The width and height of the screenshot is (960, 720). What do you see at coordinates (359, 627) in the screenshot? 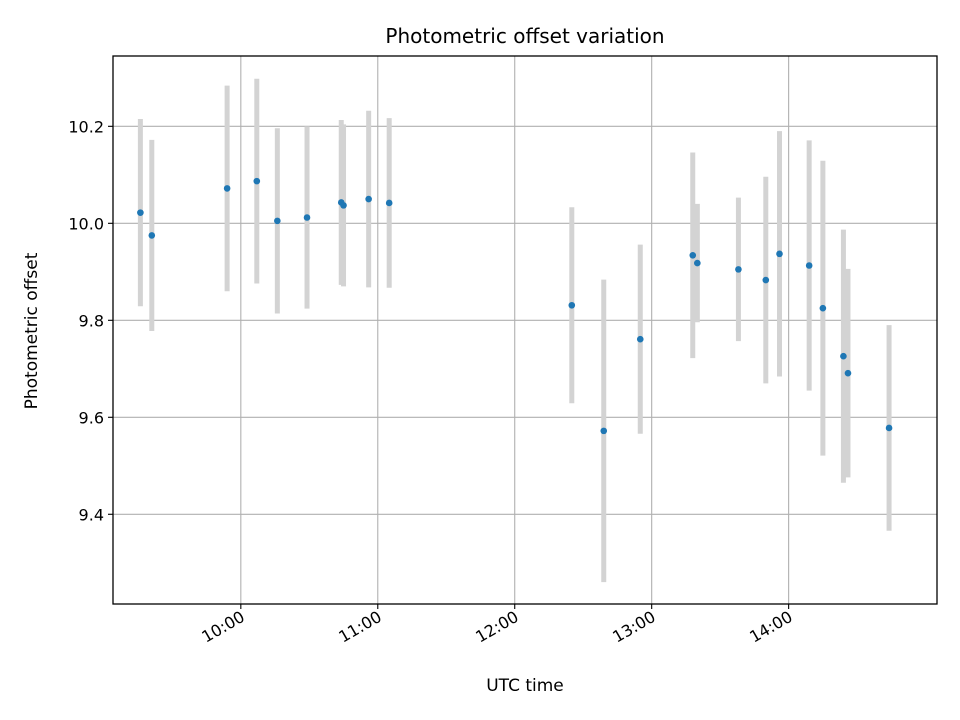
I see `x-tick-label: 11:00` at bounding box center [359, 627].